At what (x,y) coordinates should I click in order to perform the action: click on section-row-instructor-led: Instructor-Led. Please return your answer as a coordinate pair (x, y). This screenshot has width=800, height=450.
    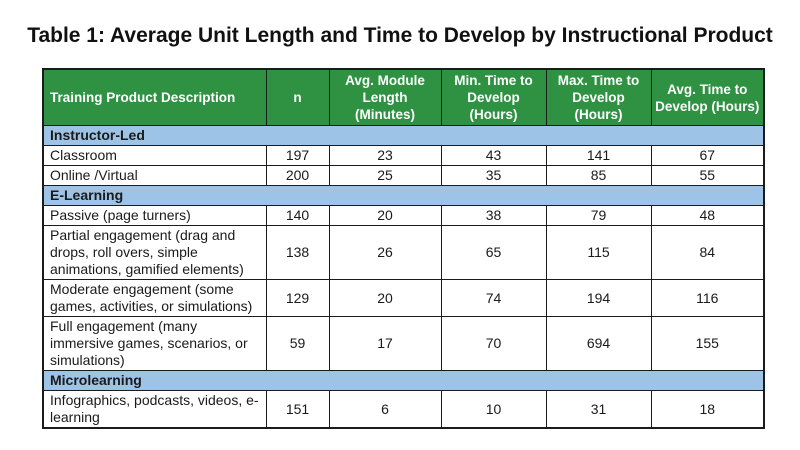
    Looking at the image, I should click on (403, 135).